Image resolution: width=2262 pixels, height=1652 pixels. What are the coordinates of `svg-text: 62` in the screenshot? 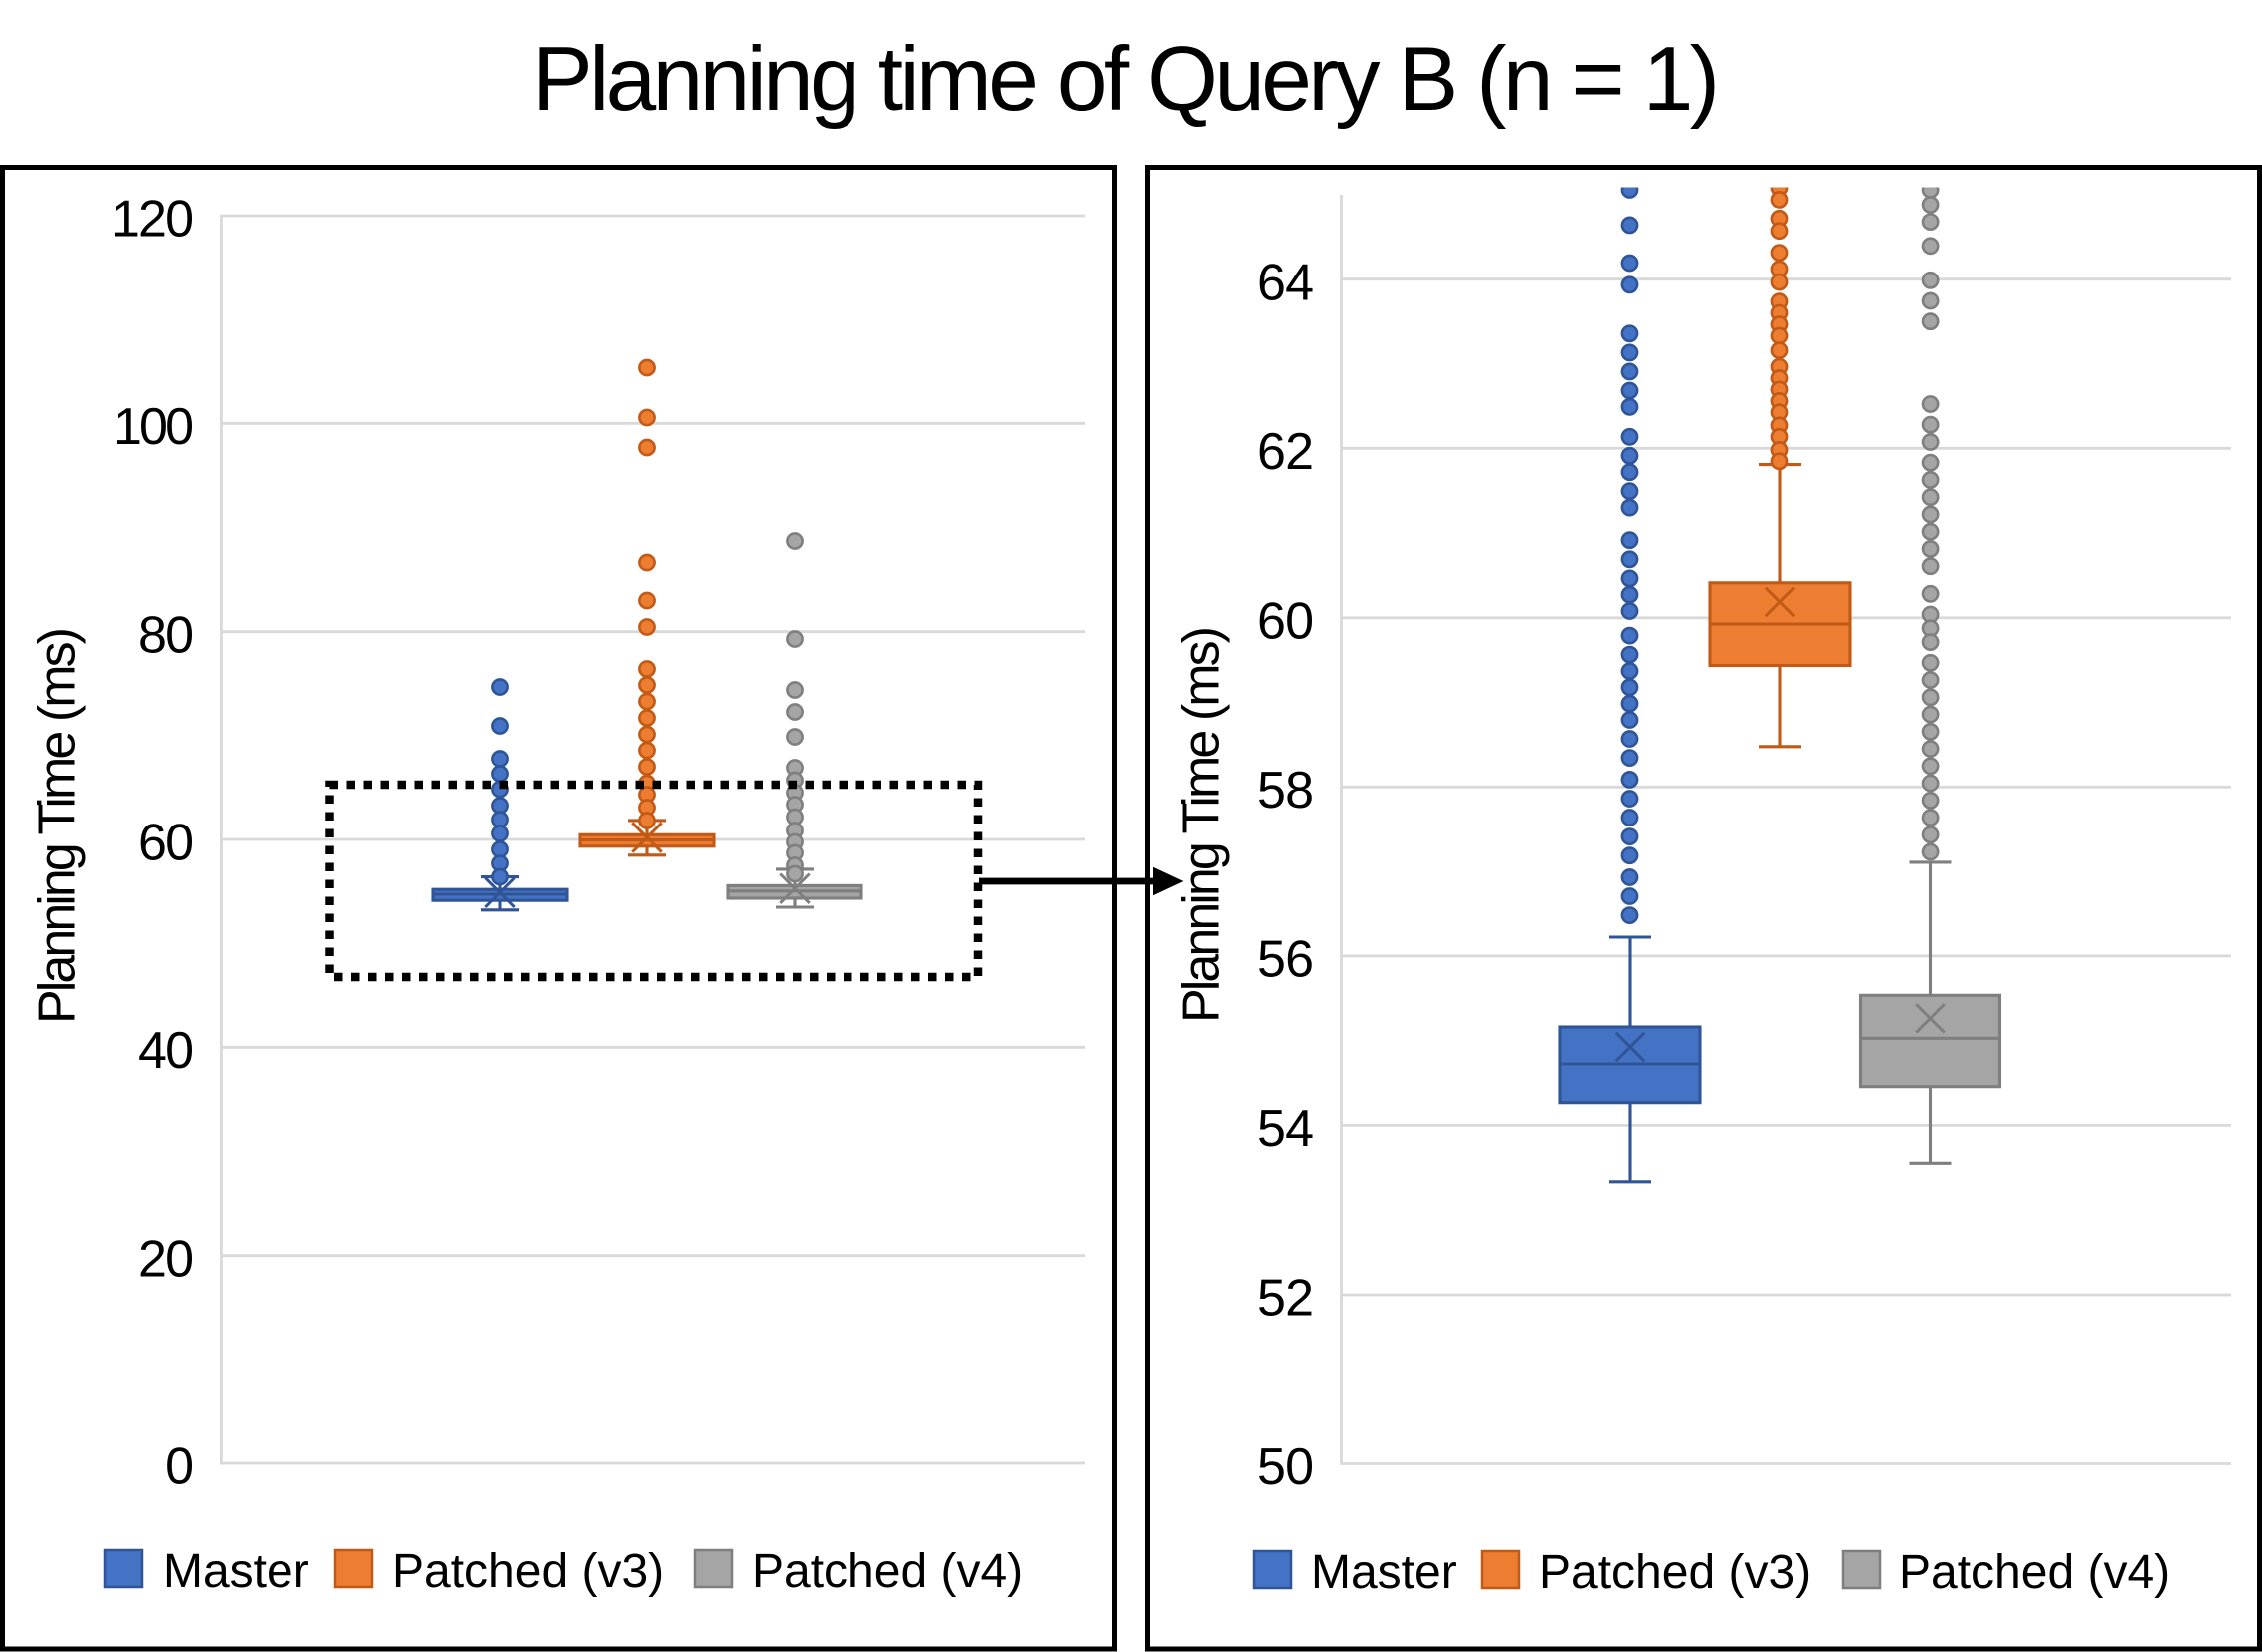 It's located at (1285, 452).